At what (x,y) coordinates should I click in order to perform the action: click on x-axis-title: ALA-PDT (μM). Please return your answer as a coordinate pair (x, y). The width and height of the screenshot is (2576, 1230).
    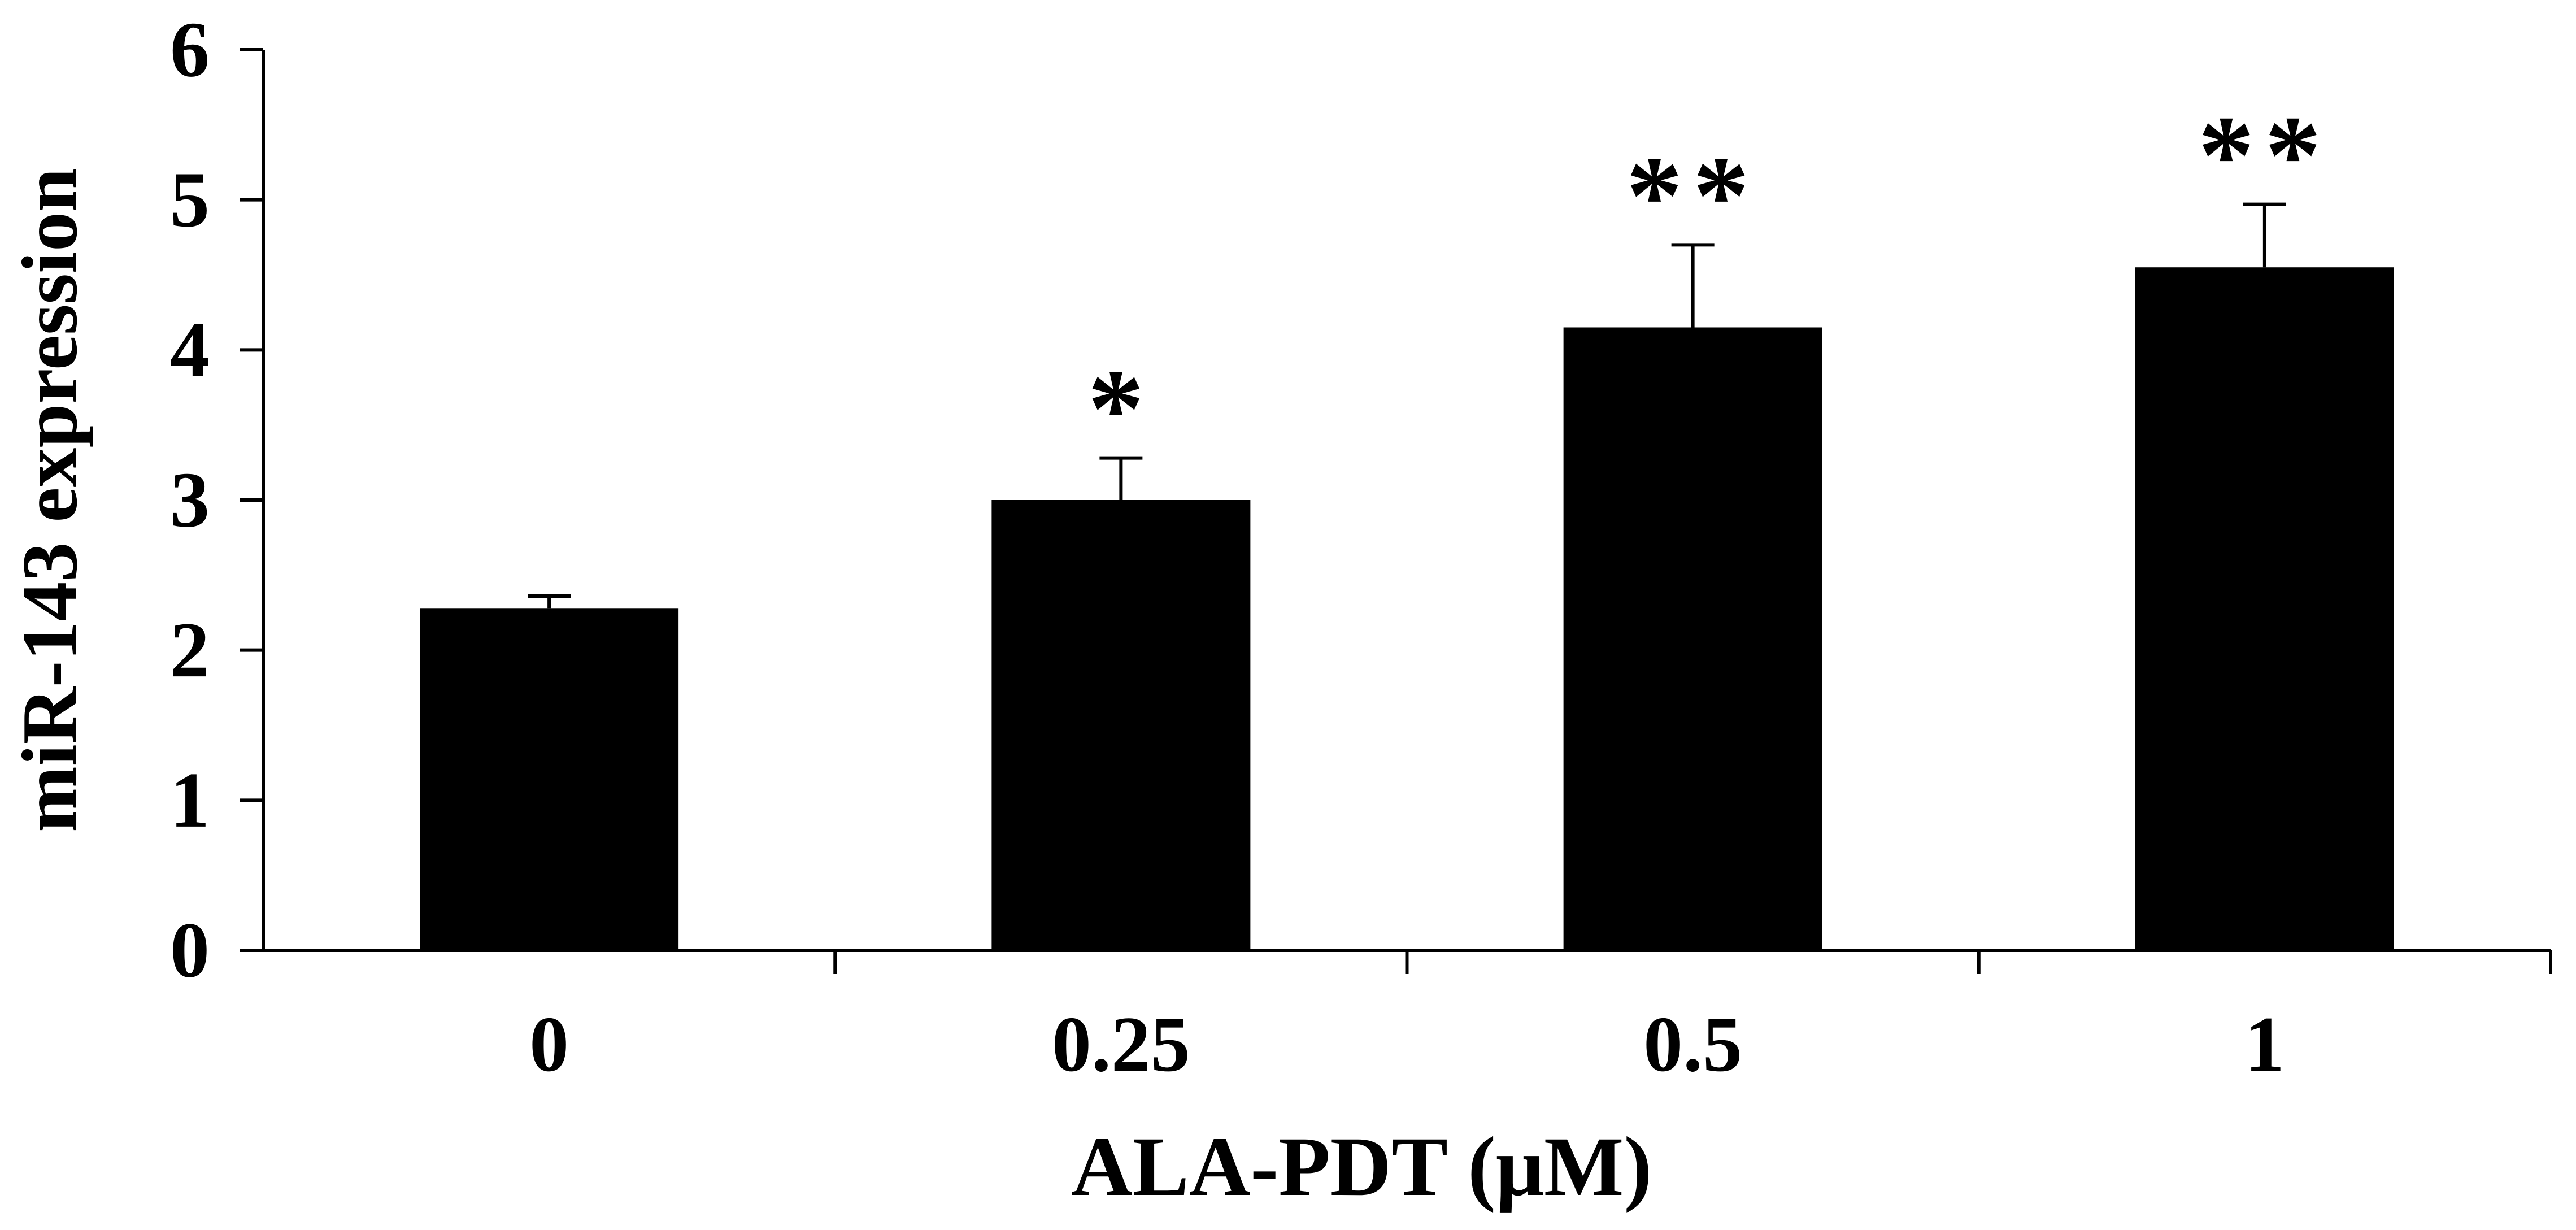
    Looking at the image, I should click on (1362, 1167).